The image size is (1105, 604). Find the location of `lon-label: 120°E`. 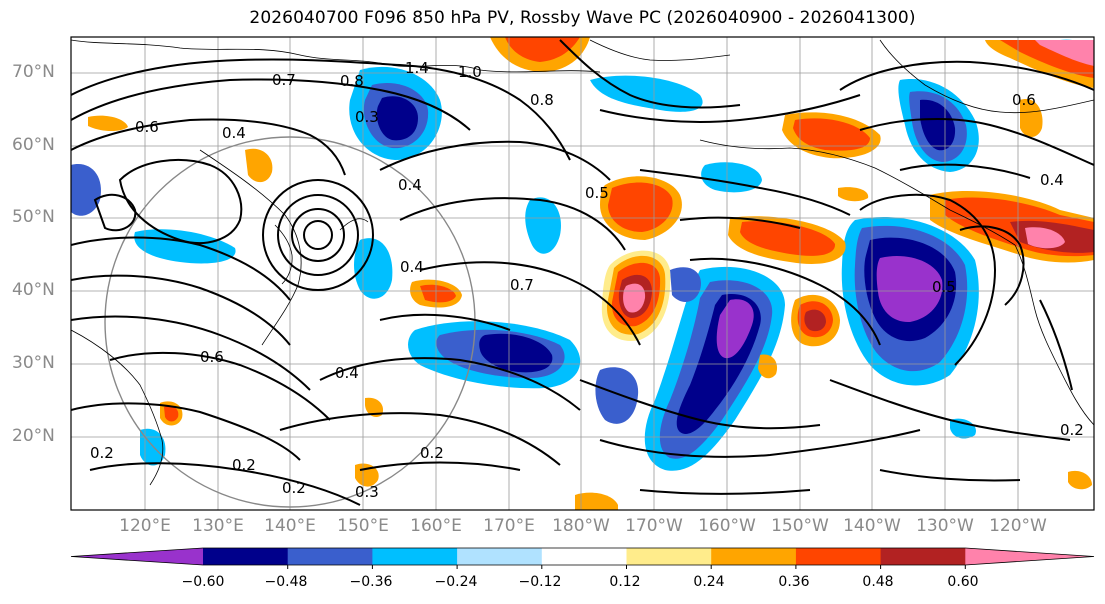

lon-label: 120°E is located at coordinates (145, 526).